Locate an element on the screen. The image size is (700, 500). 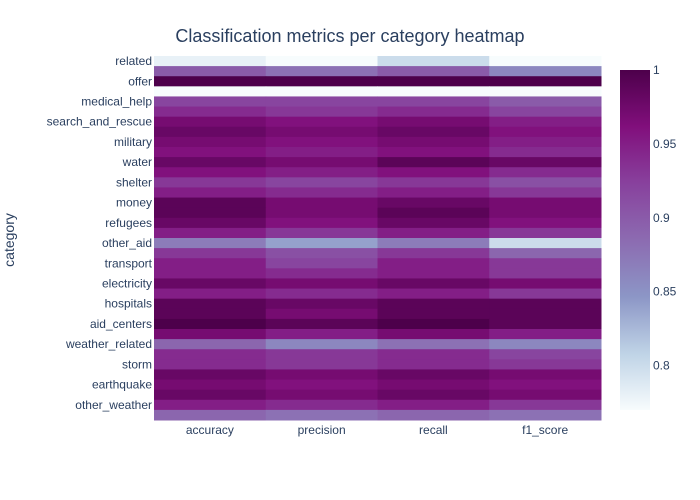
y-tick-label: other_aid is located at coordinates (127, 243).